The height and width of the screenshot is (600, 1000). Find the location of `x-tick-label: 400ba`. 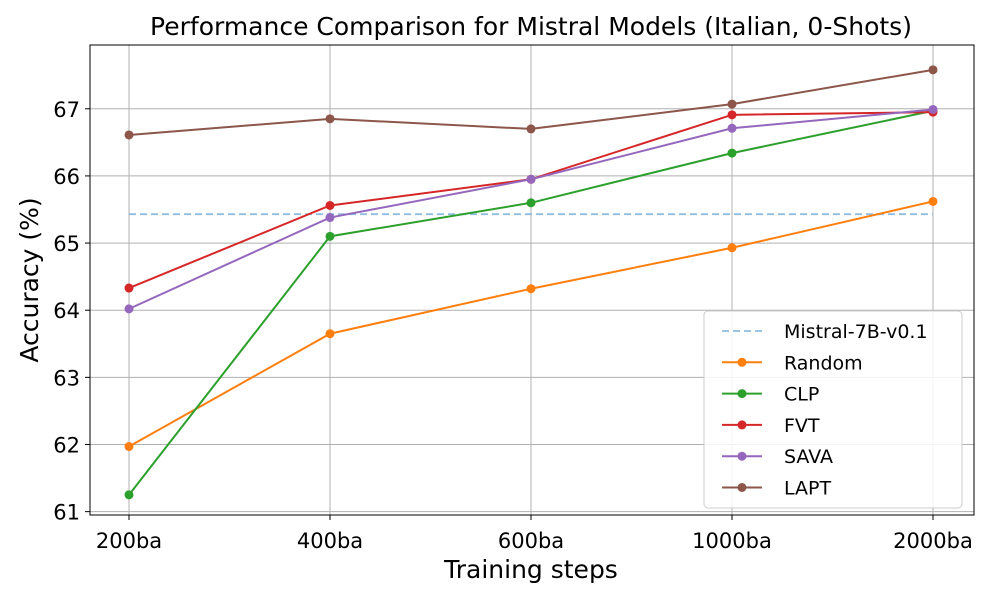

x-tick-label: 400ba is located at coordinates (330, 541).